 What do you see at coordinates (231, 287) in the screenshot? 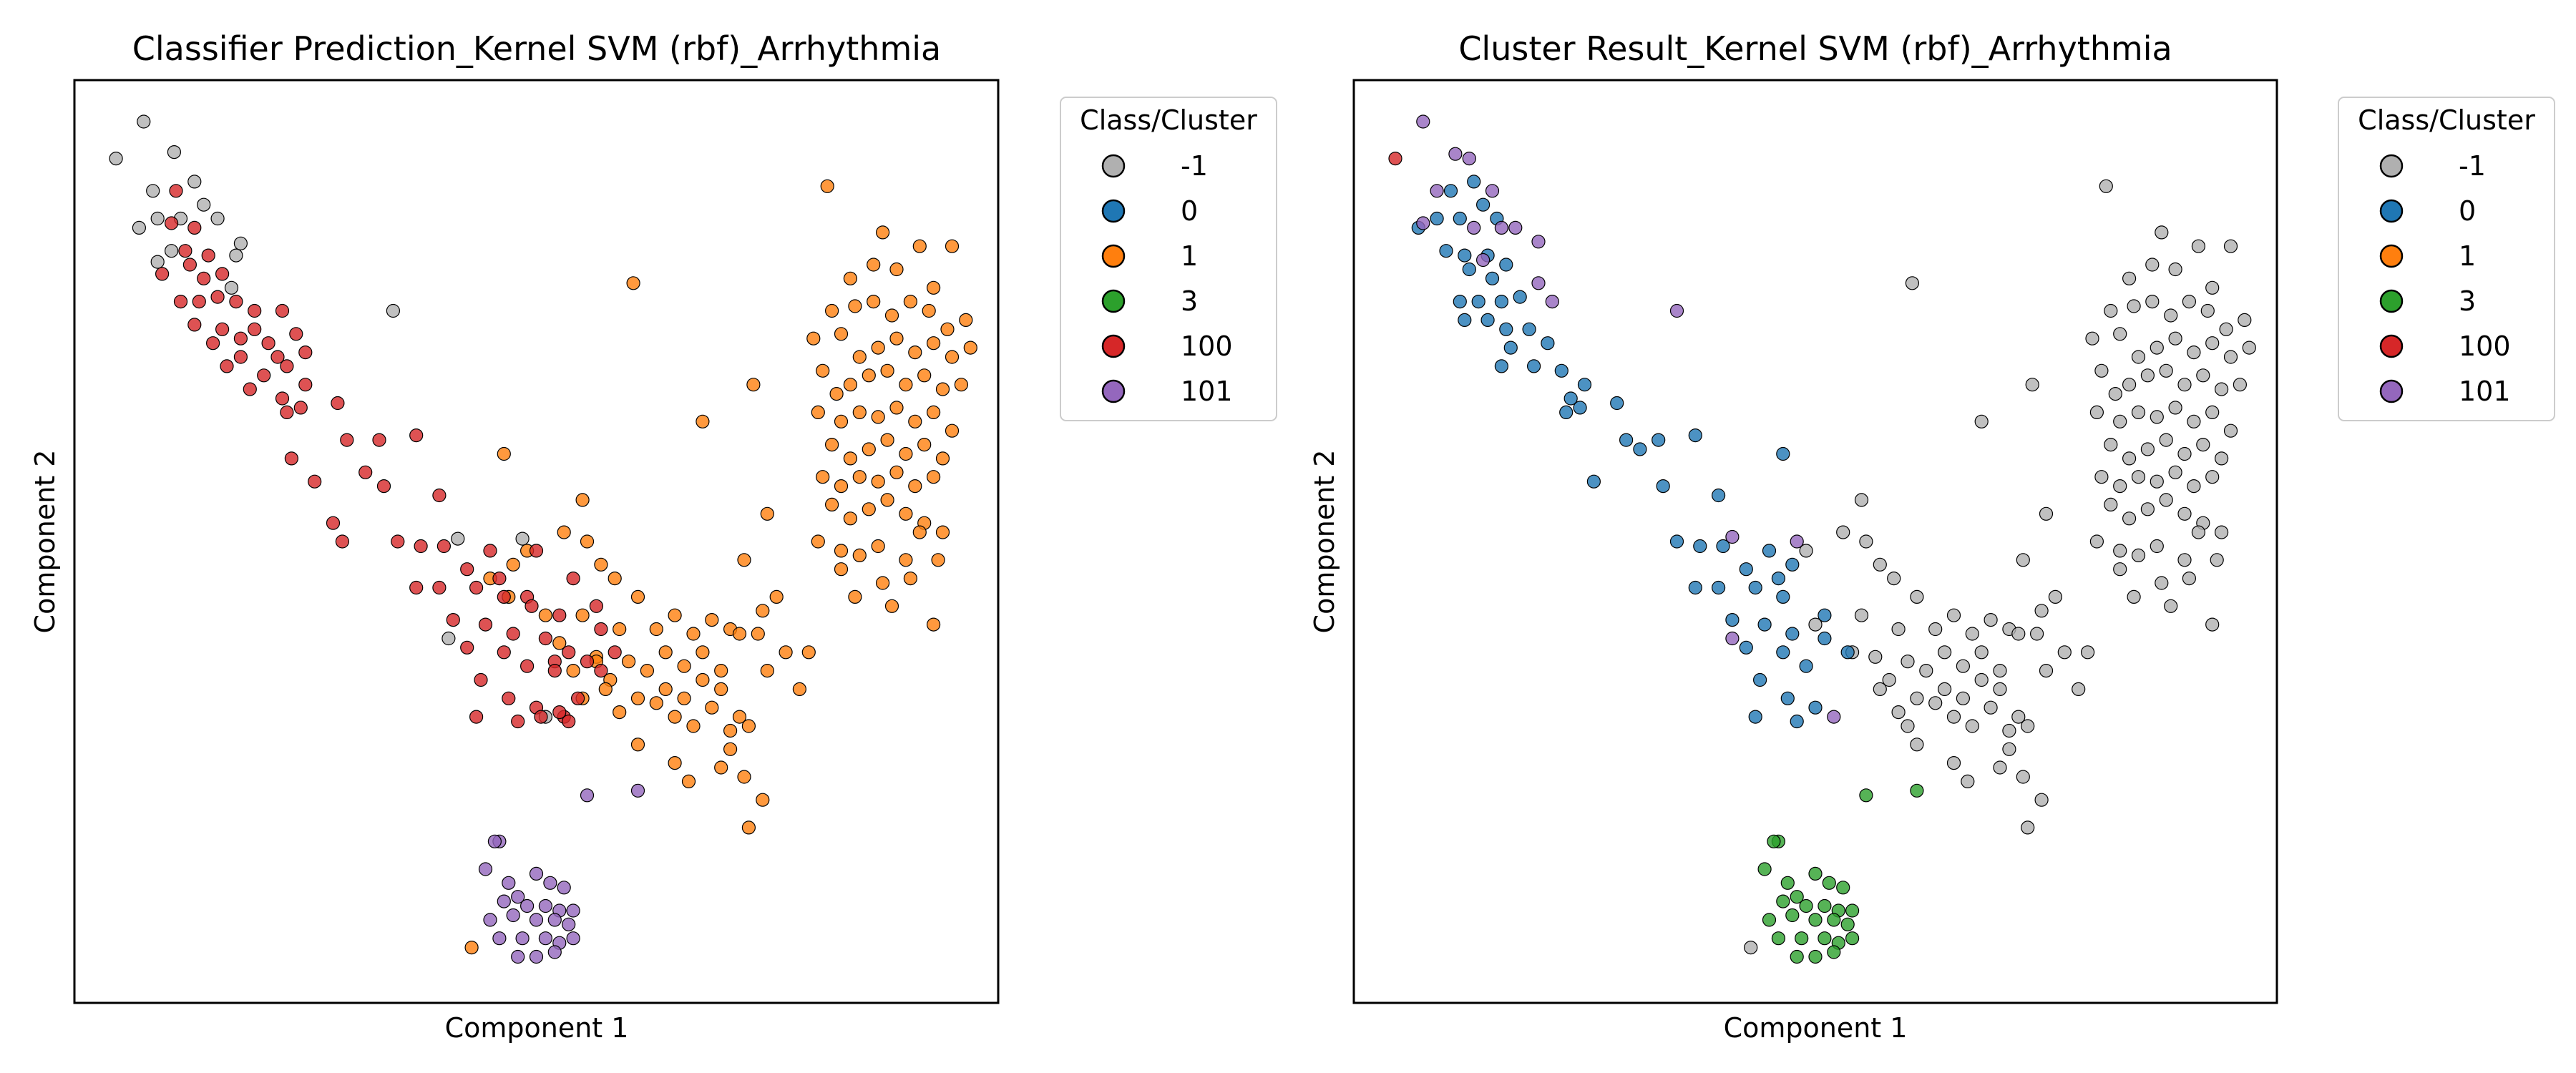
I see `point-class--1-14` at bounding box center [231, 287].